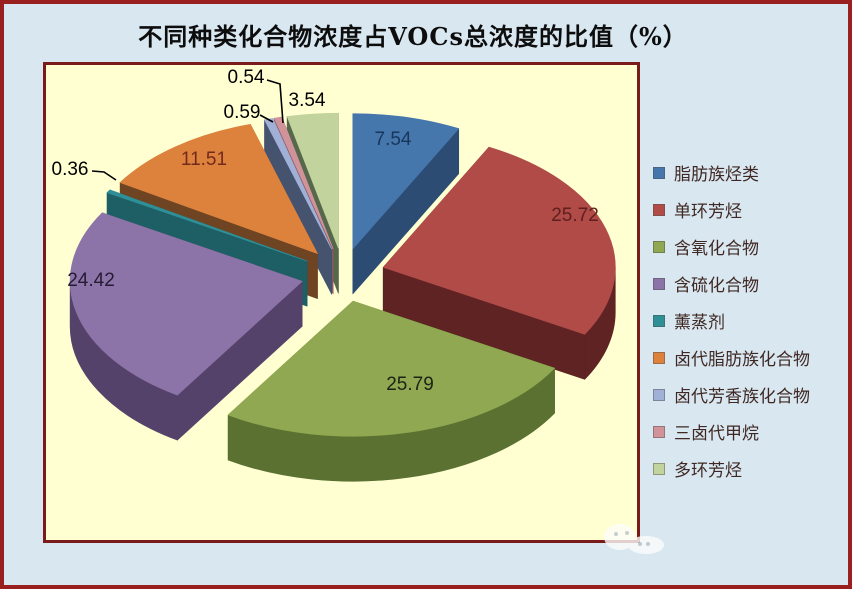 This screenshot has height=589, width=852. What do you see at coordinates (307, 100) in the screenshot?
I see `data-label-9: 3.54` at bounding box center [307, 100].